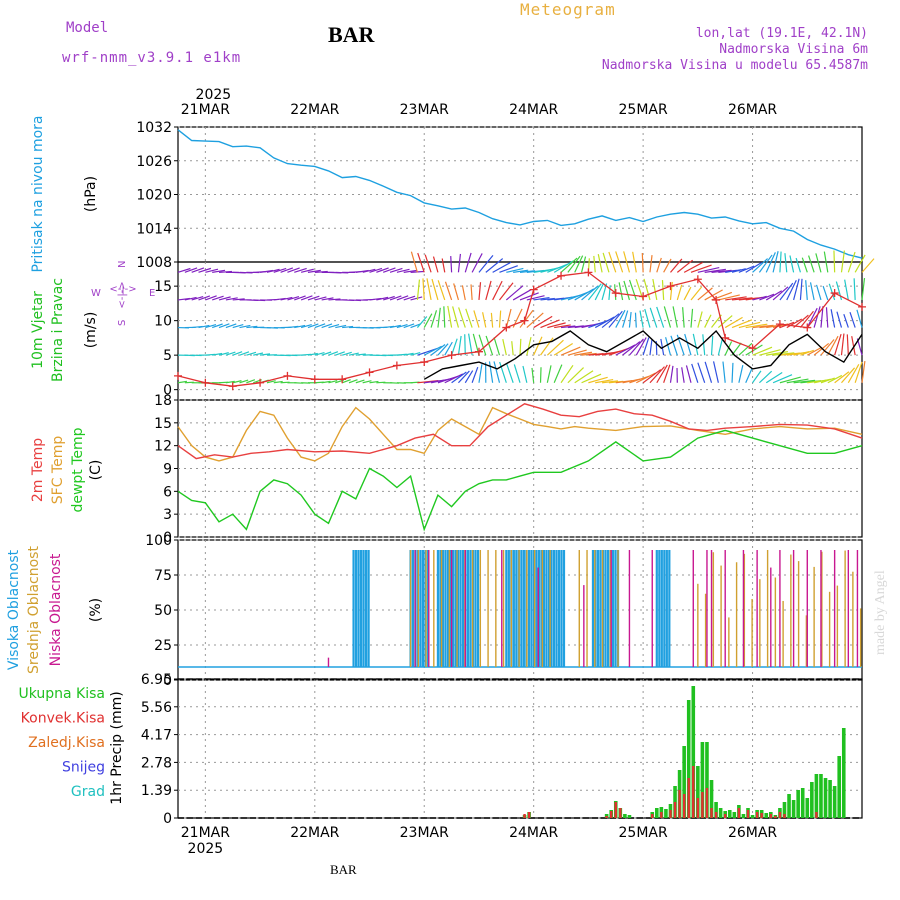  What do you see at coordinates (643, 833) in the screenshot?
I see `bottom-axis-label: 25MAR` at bounding box center [643, 833].